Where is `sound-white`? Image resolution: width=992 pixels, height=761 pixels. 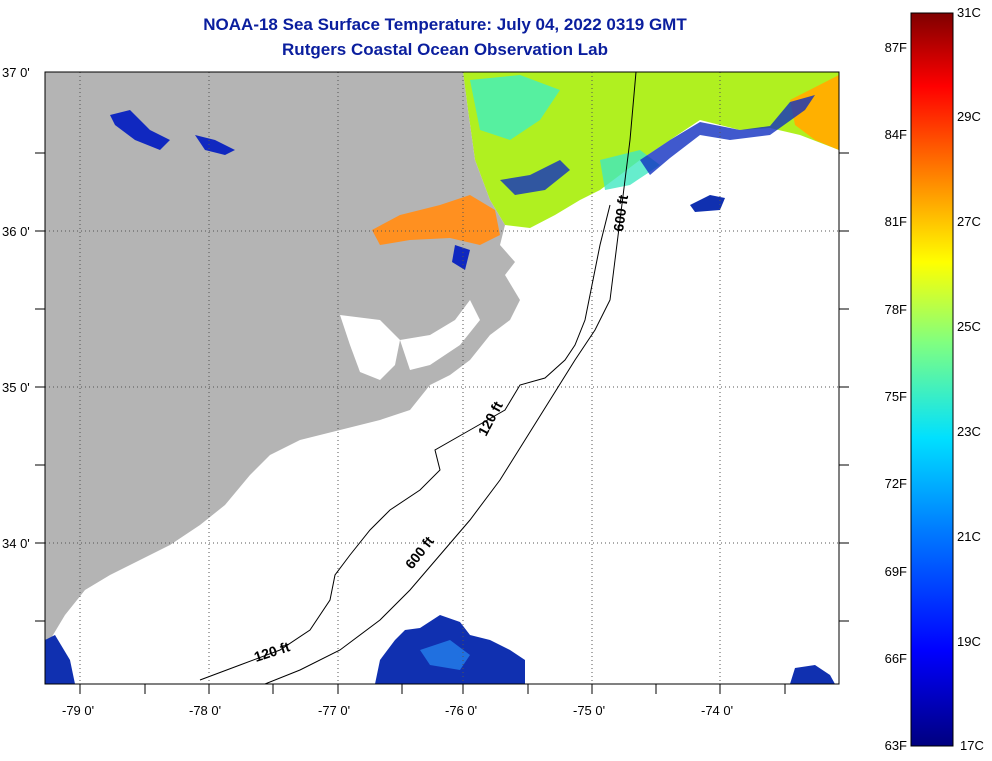
sound-white is located at coordinates (370, 347).